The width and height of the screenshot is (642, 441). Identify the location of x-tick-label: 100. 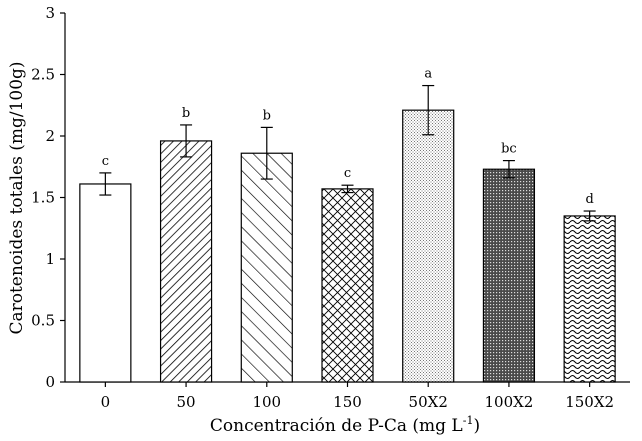
(266, 402).